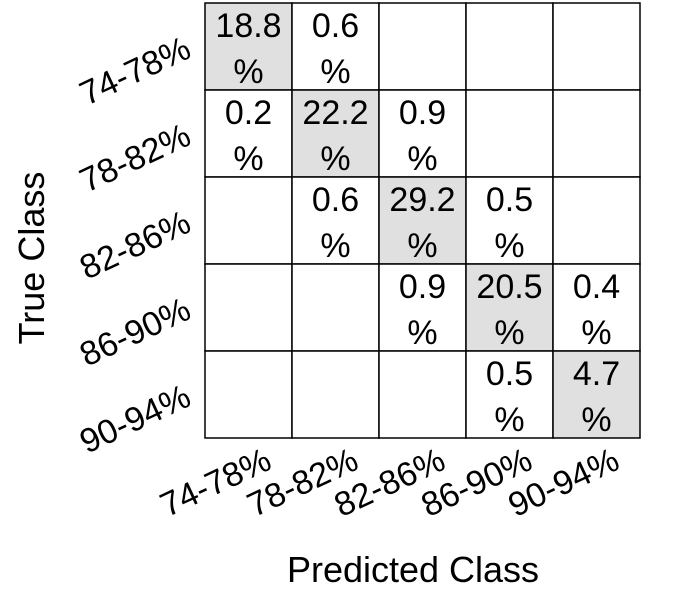  I want to click on y-tick-label: 78-82%, so click(135, 158).